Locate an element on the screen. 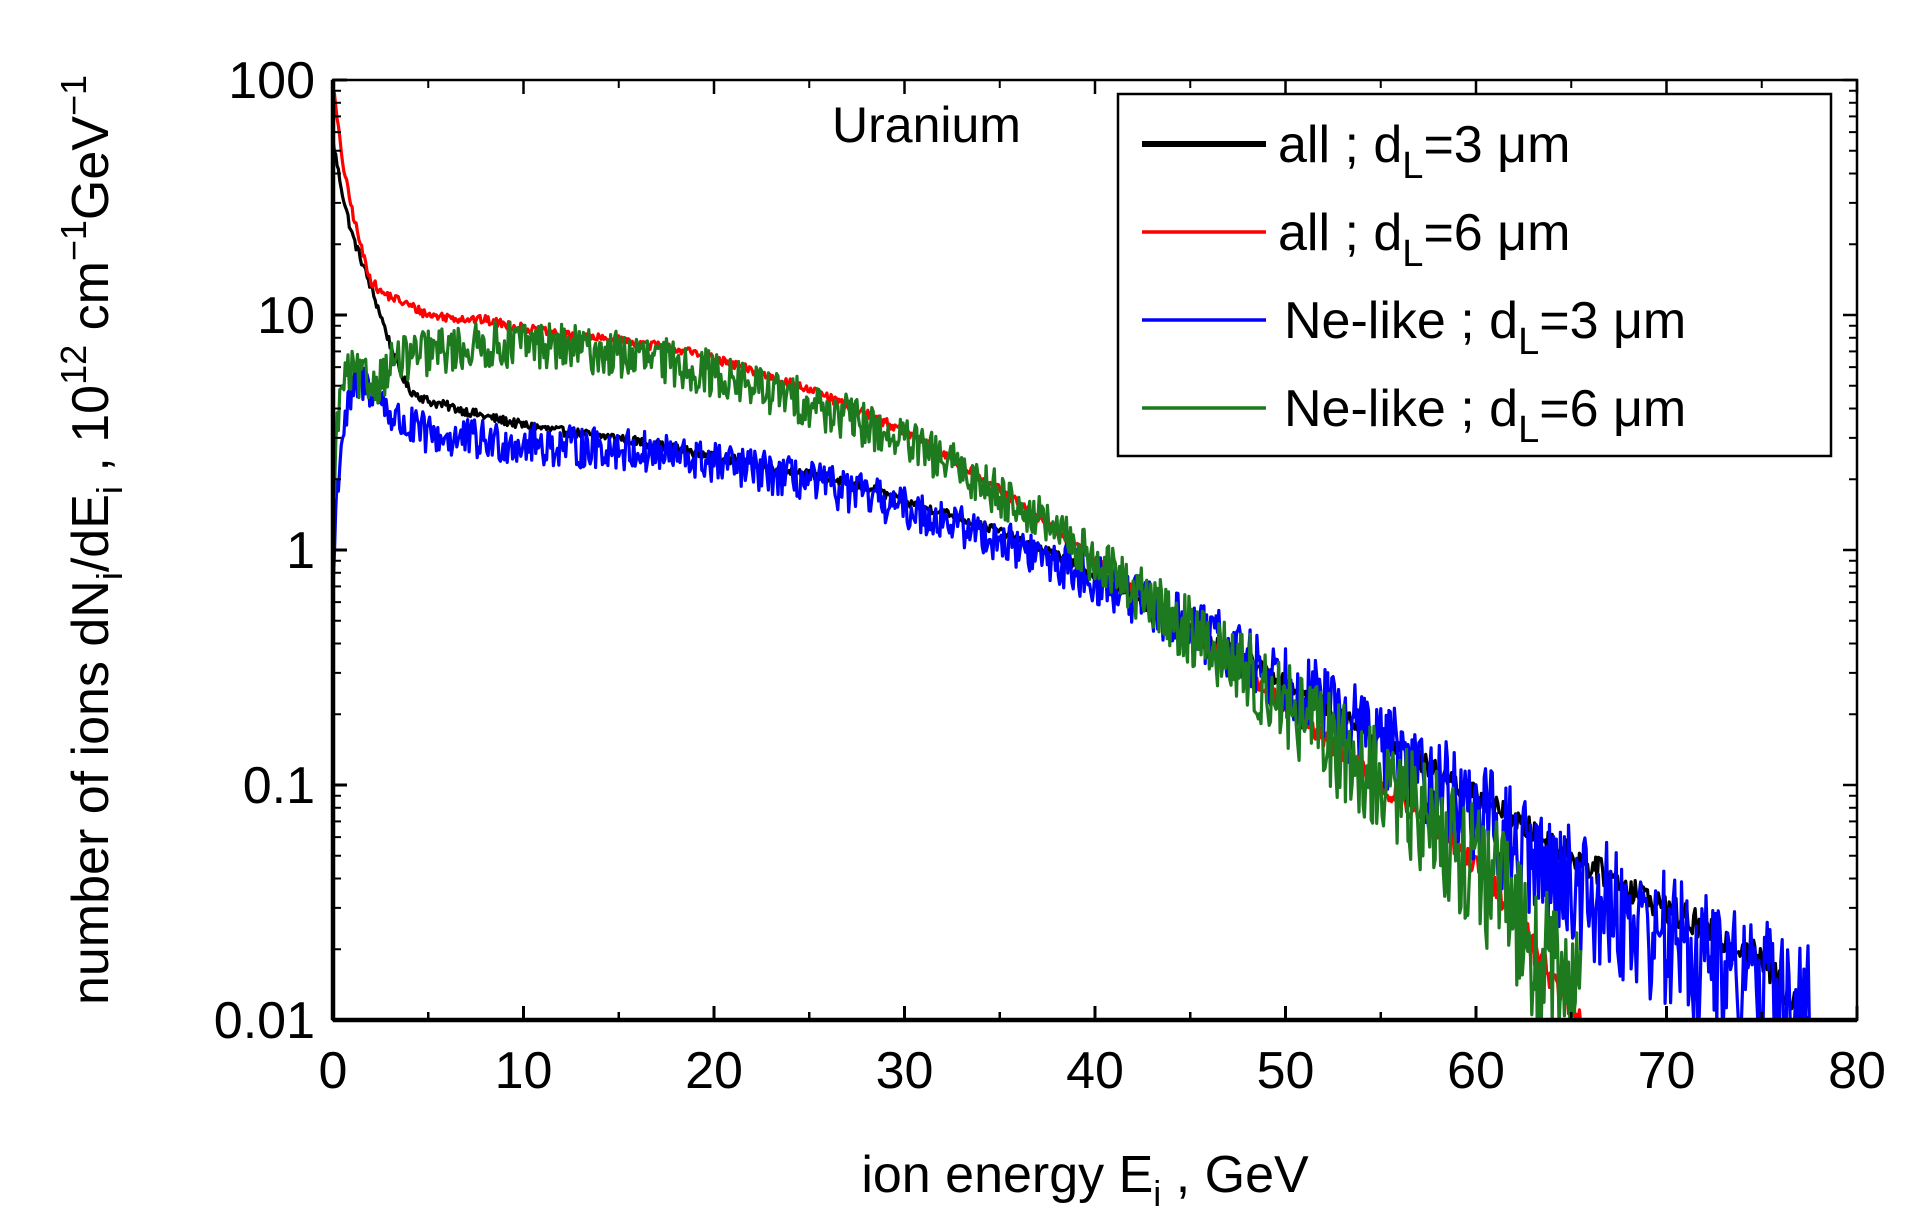  legend-box is located at coordinates (1474, 275).